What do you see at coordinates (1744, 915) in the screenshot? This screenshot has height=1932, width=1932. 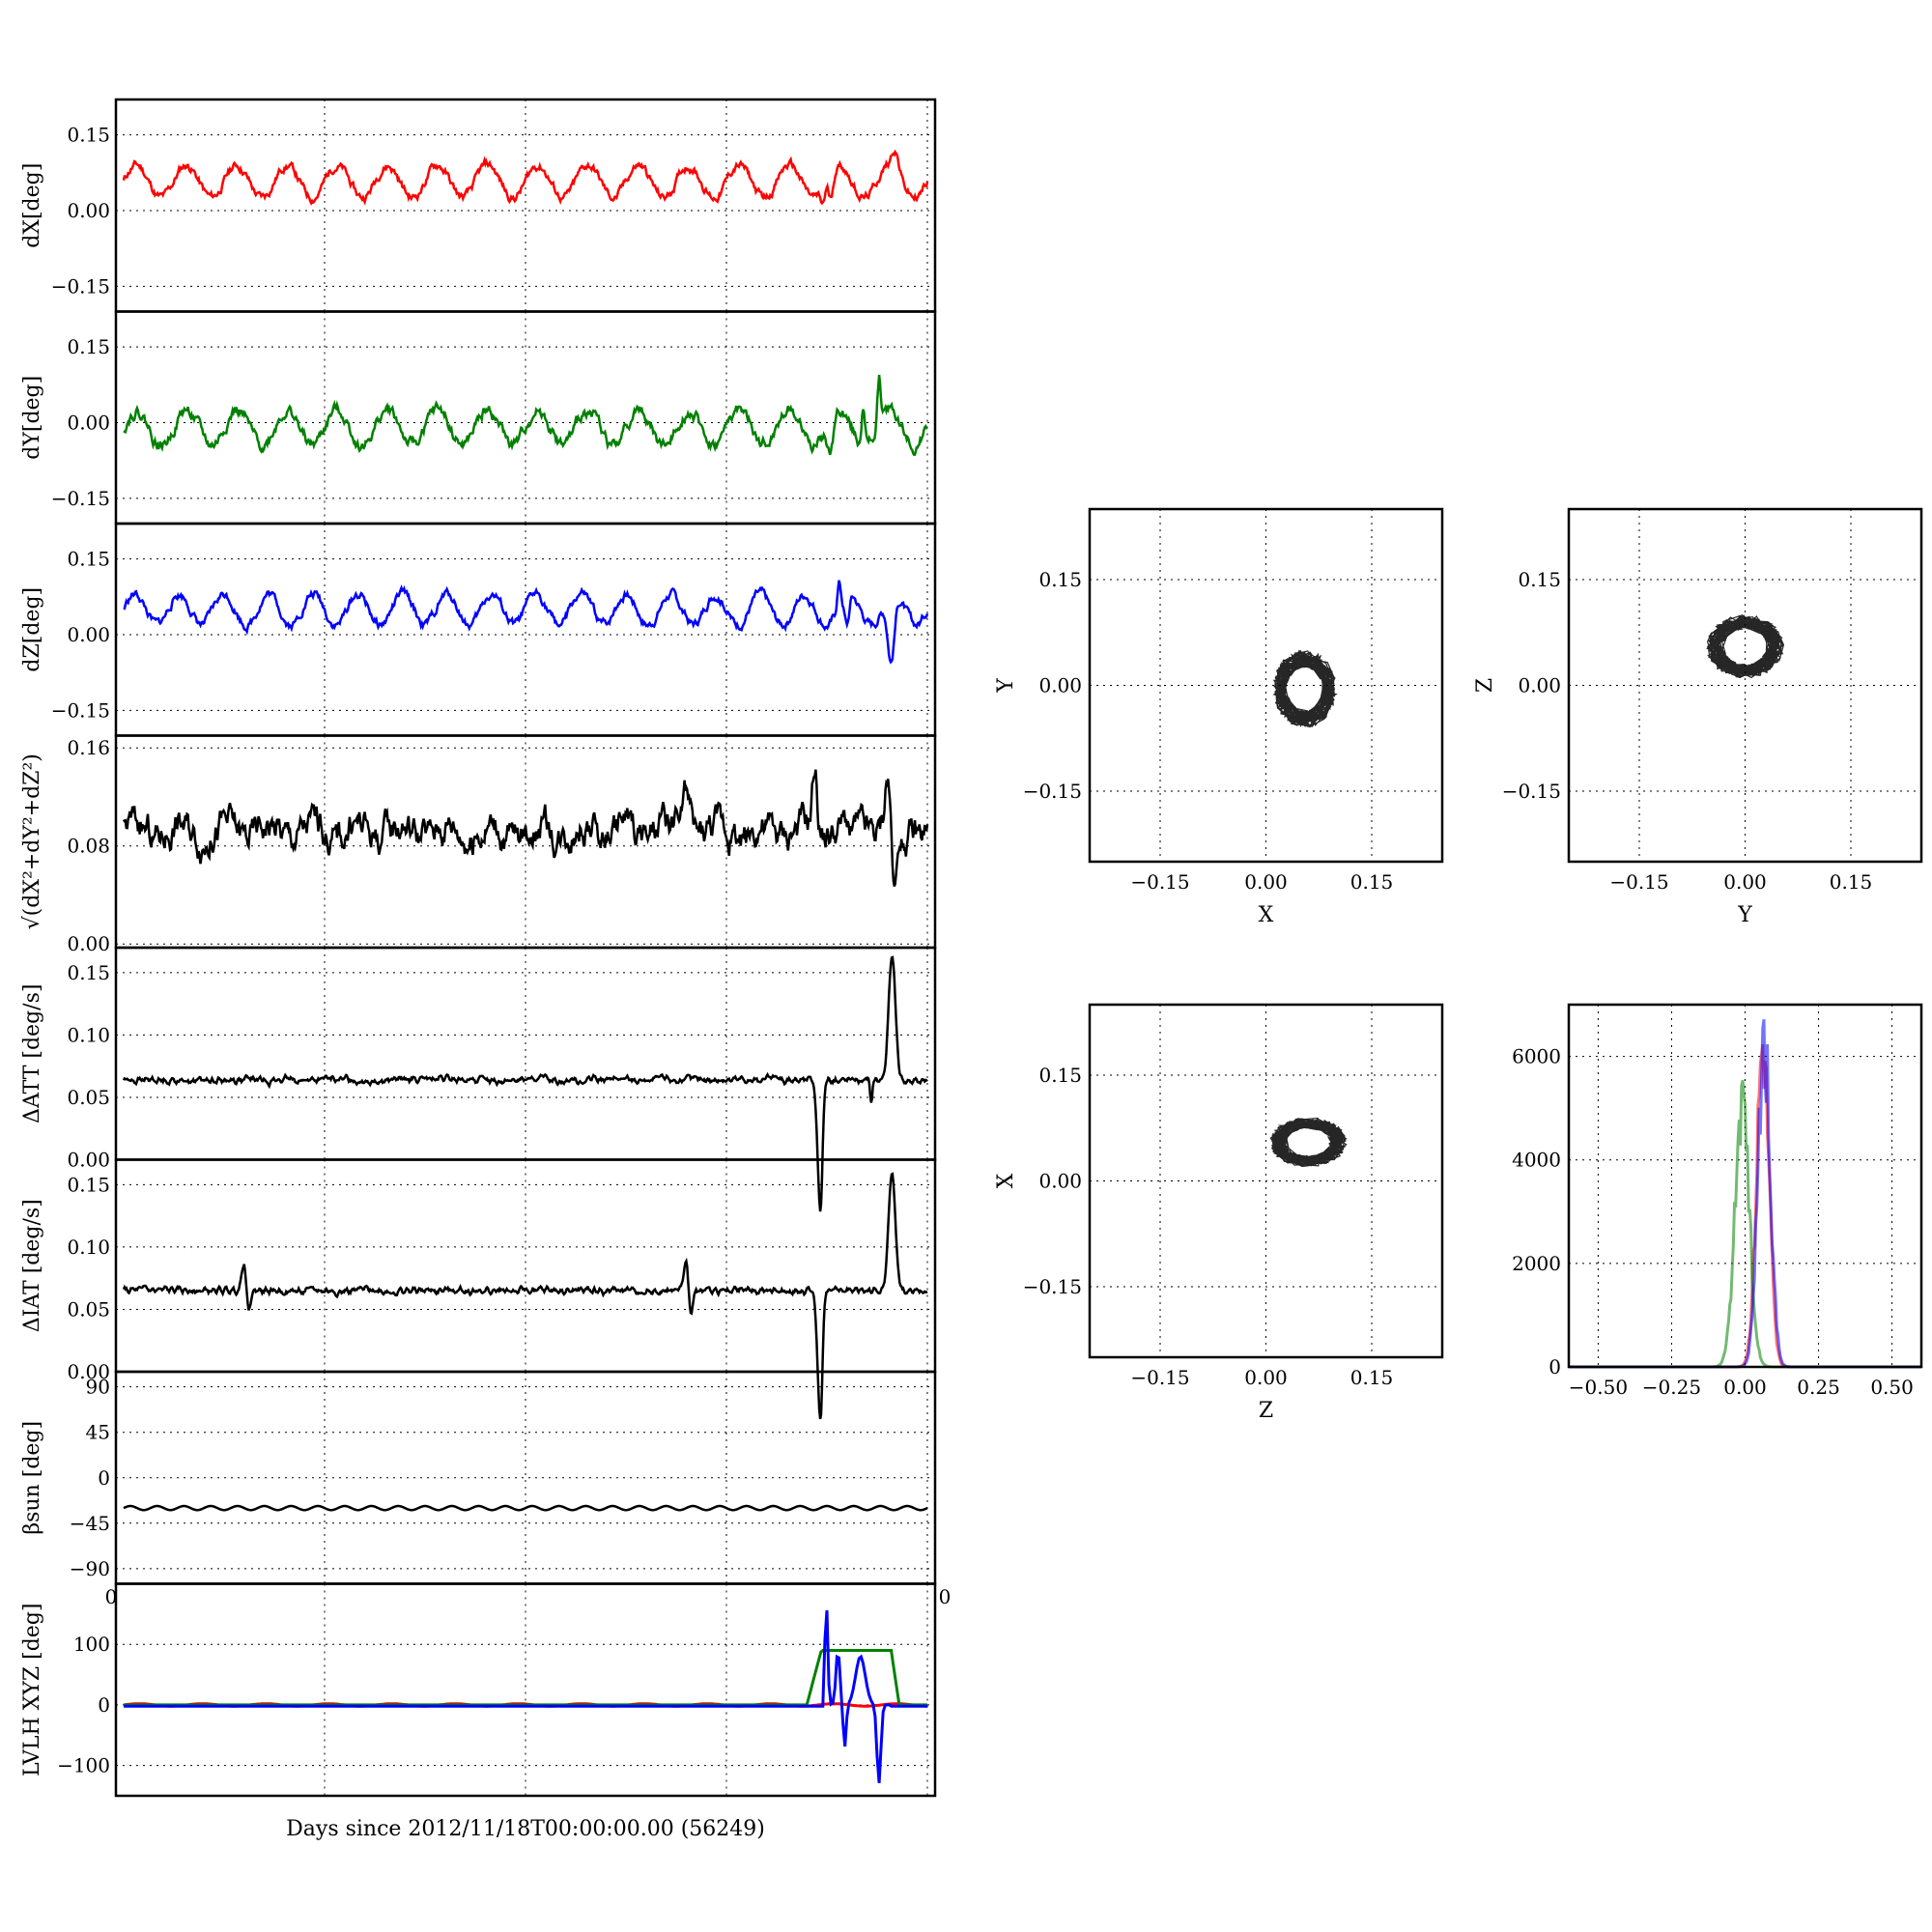 I see `x-axis-label: Y` at bounding box center [1744, 915].